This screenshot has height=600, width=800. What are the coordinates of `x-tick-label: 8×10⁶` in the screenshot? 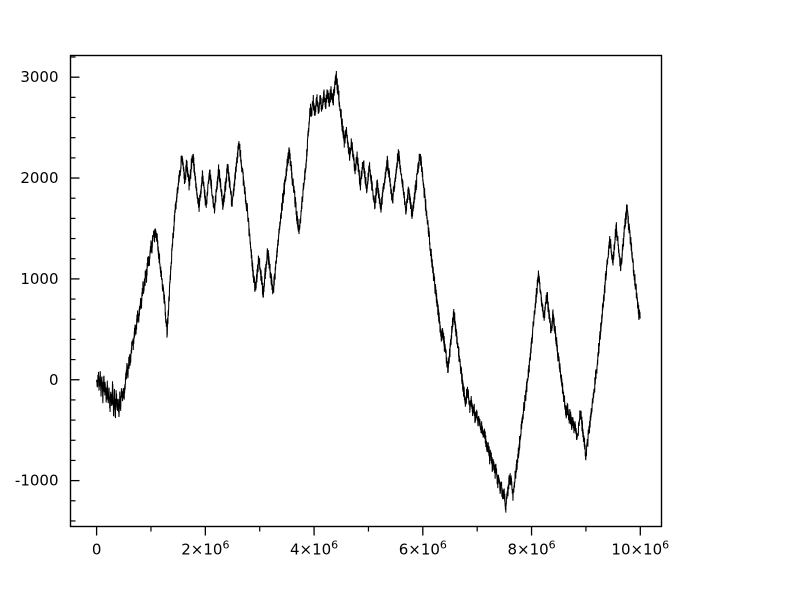 It's located at (531, 549).